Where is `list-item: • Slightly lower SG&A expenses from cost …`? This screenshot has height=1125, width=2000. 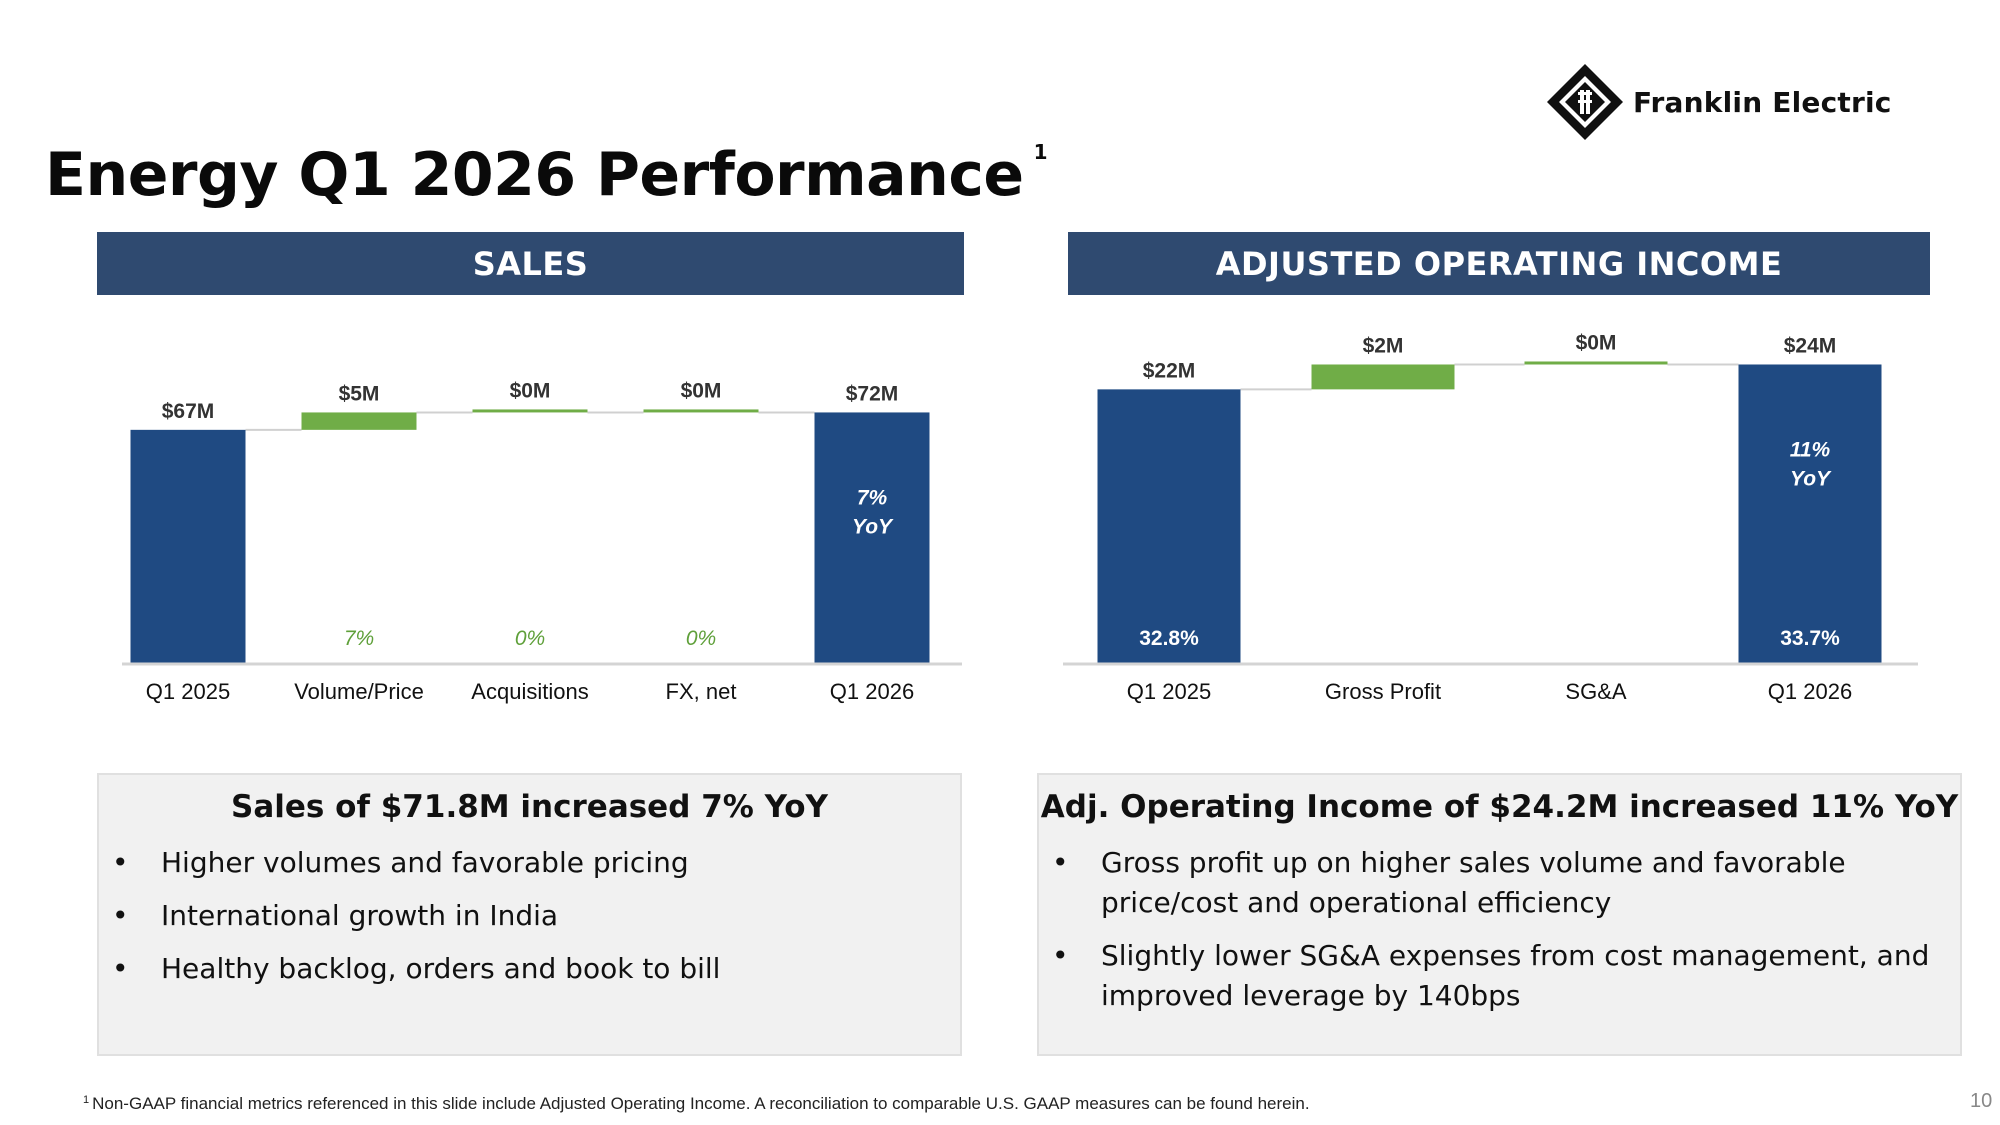
list-item: • Slightly lower SG&A expenses from cost … is located at coordinates (1499, 976).